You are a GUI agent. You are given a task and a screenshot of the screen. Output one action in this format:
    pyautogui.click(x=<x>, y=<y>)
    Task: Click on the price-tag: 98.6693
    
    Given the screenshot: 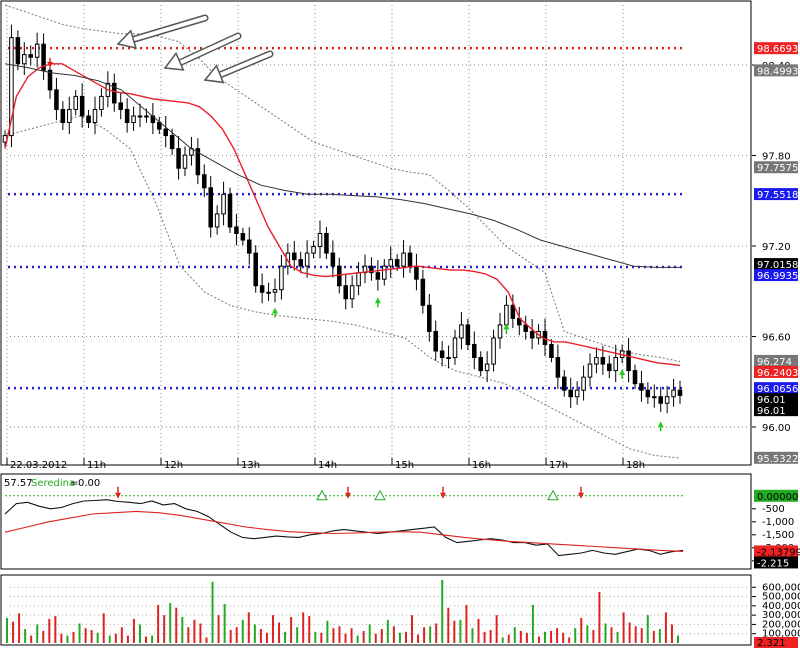 What is the action you would take?
    pyautogui.click(x=777, y=49)
    